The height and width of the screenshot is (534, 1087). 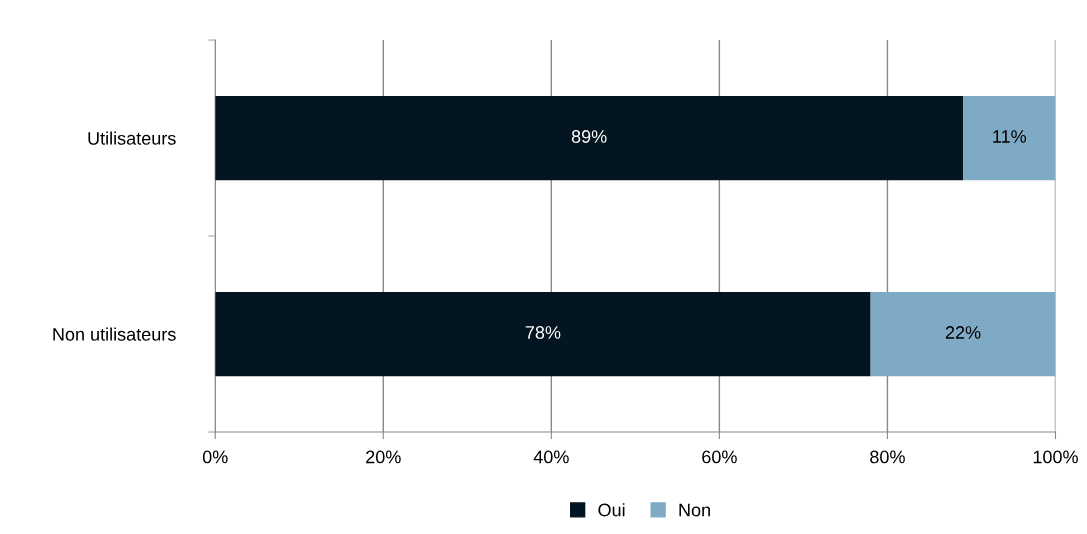 What do you see at coordinates (132, 138) in the screenshot?
I see `y-tick-label: Utilisateurs` at bounding box center [132, 138].